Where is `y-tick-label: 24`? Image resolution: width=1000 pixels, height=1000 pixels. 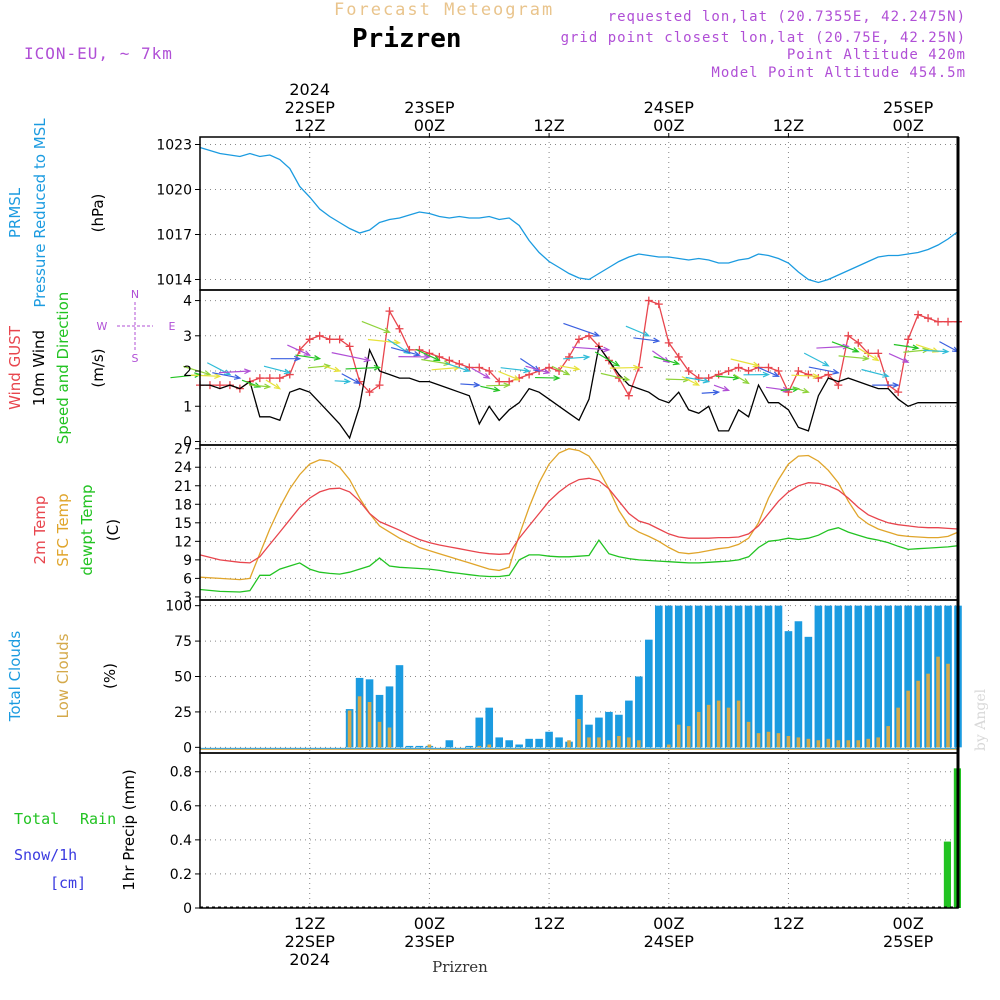 y-tick-label: 24 is located at coordinates (183, 468).